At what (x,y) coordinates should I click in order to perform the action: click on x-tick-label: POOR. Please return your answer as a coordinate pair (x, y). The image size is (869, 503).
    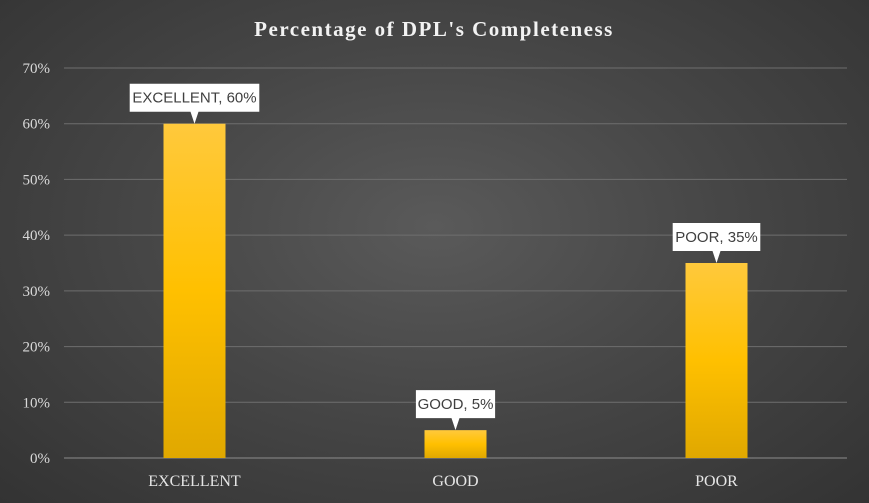
    Looking at the image, I should click on (716, 481).